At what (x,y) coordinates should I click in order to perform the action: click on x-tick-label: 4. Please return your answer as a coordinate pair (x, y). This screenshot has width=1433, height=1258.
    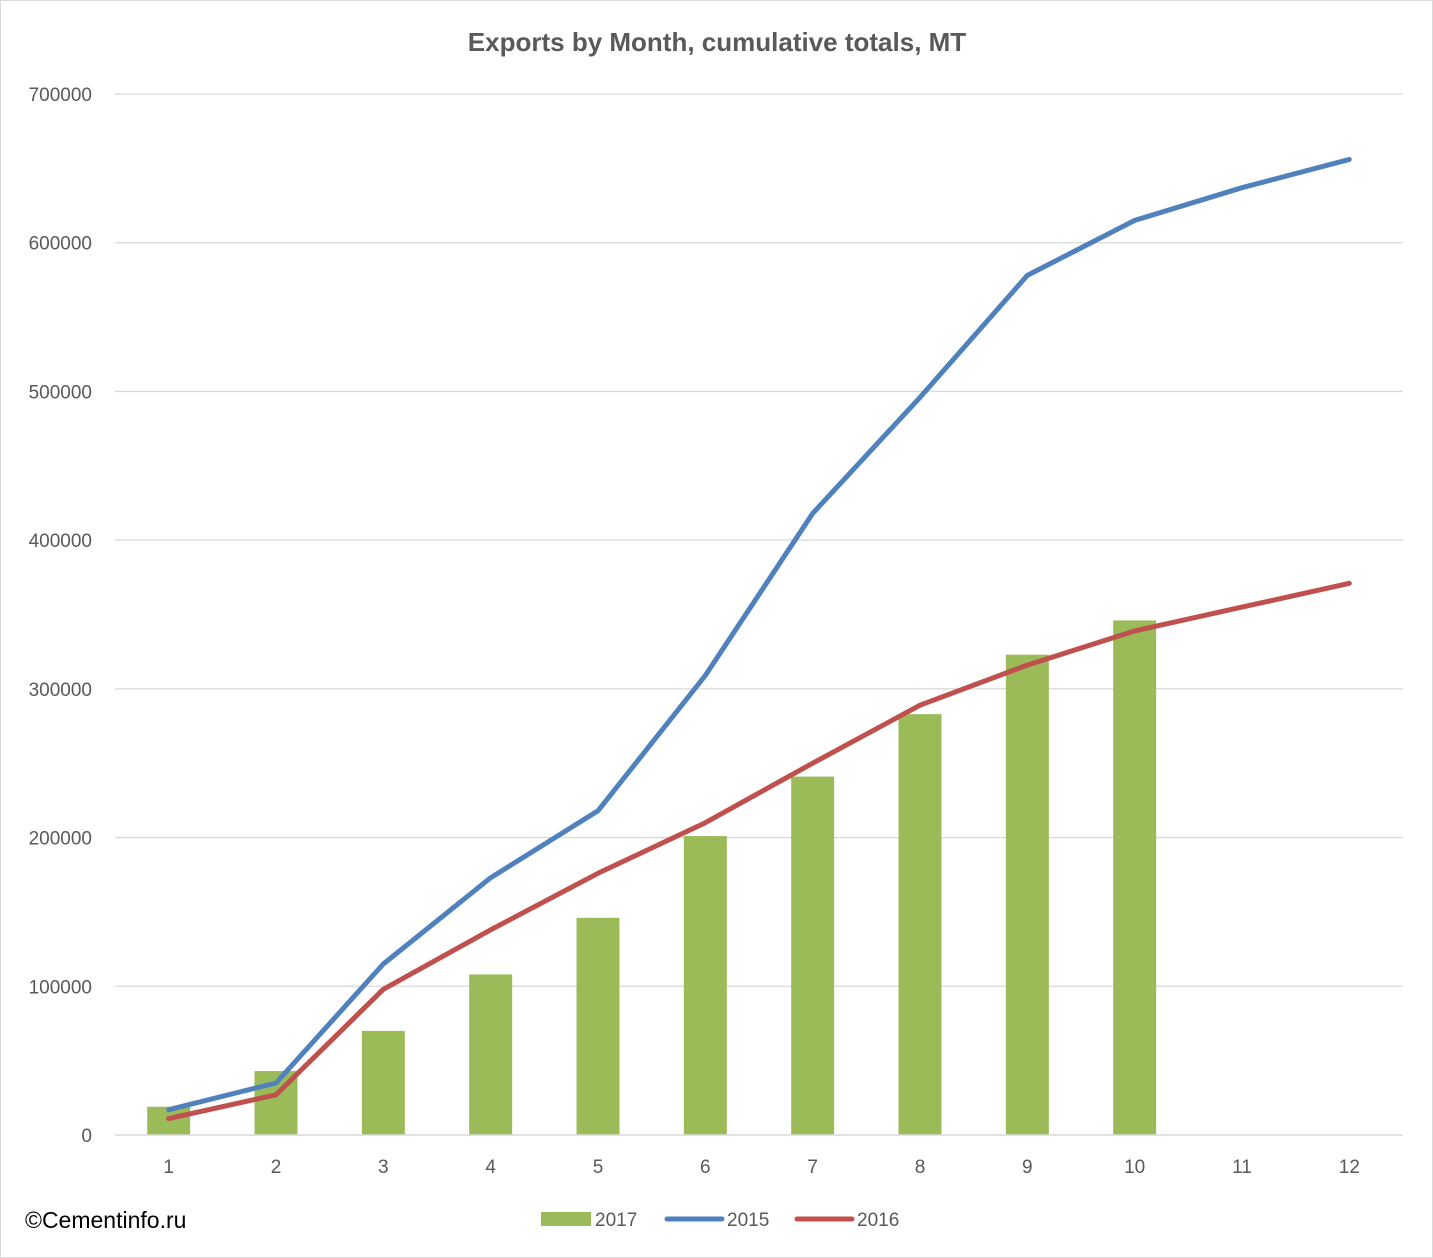
    Looking at the image, I should click on (490, 1167).